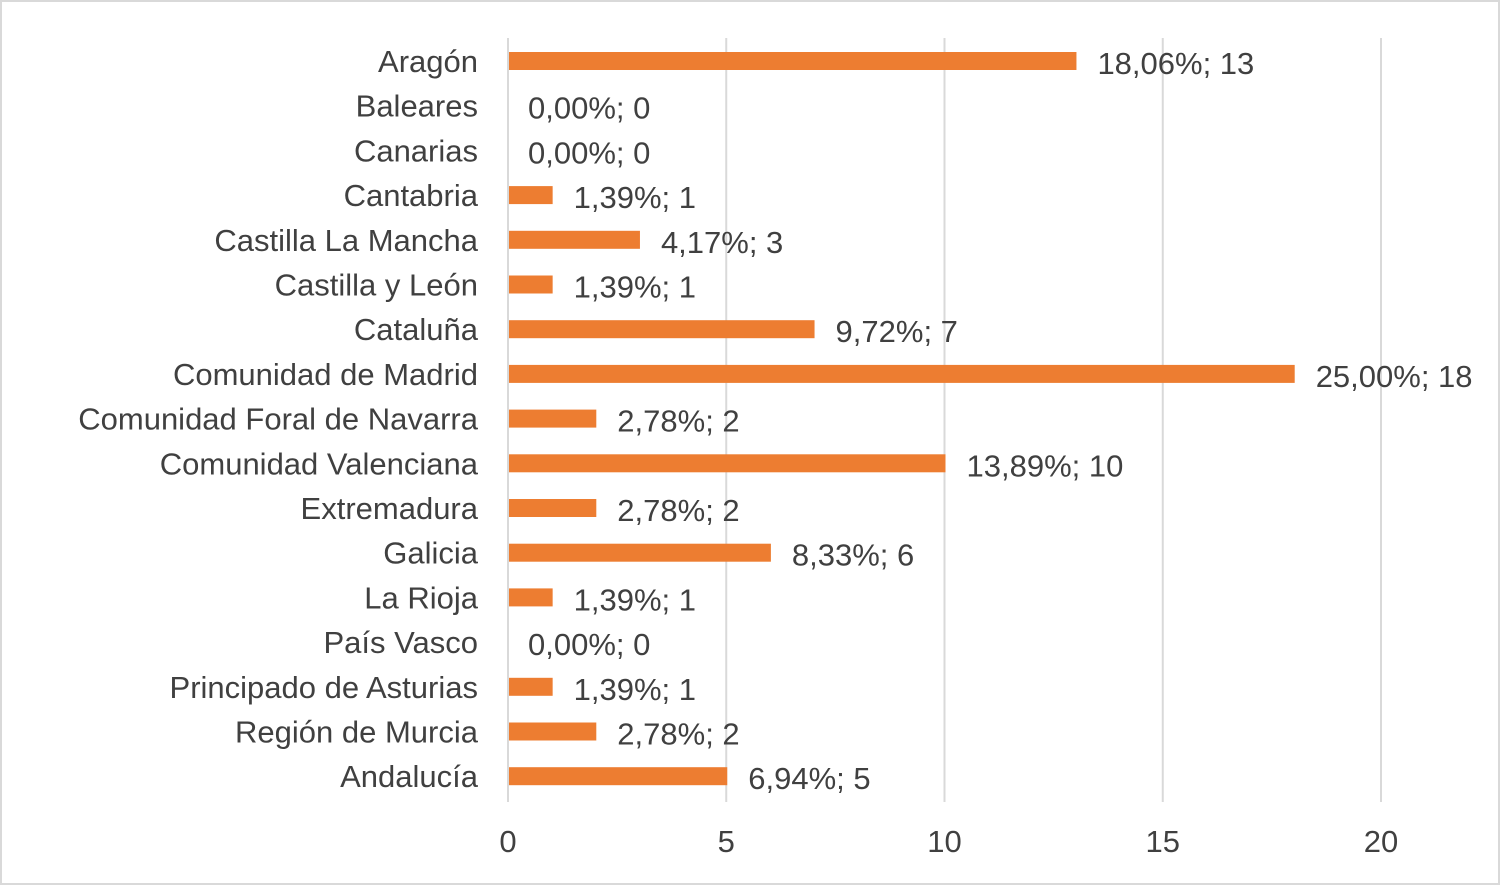 This screenshot has width=1500, height=885. What do you see at coordinates (325, 374) in the screenshot?
I see `category-label: Comunidad de Madrid` at bounding box center [325, 374].